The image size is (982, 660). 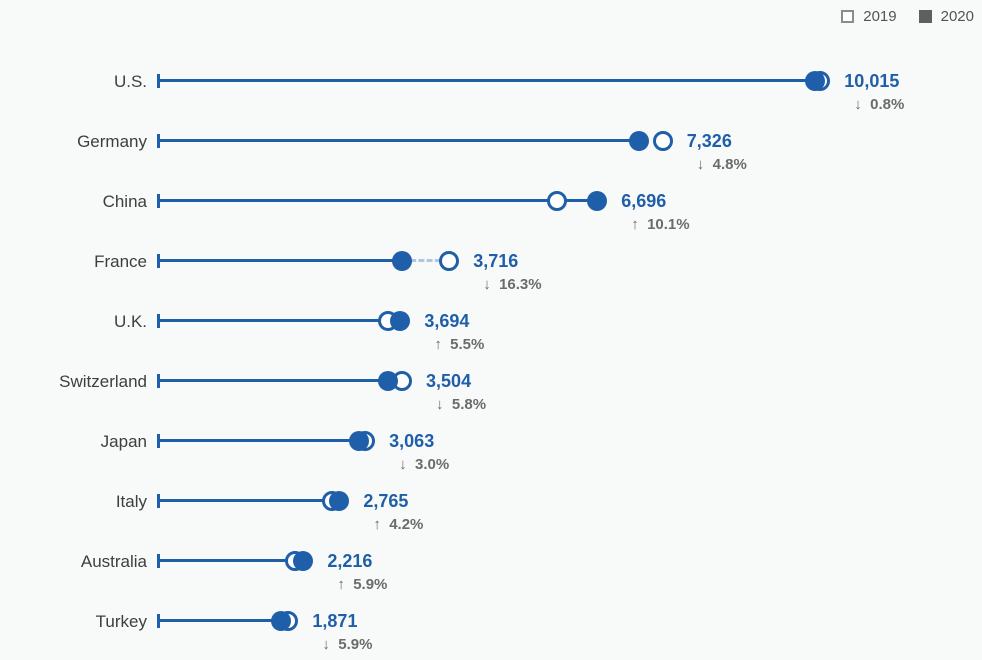 What do you see at coordinates (103, 381) in the screenshot?
I see `category-label: Switzerland` at bounding box center [103, 381].